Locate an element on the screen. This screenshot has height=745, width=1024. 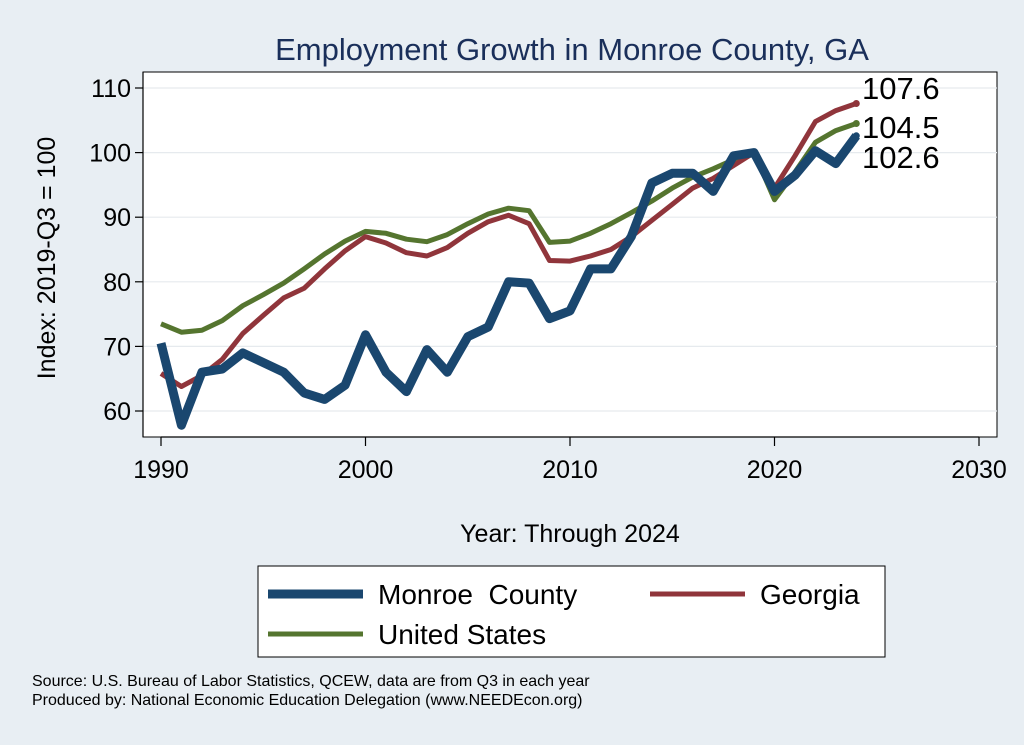
legend: Monroe County Georgia United States is located at coordinates (571, 611).